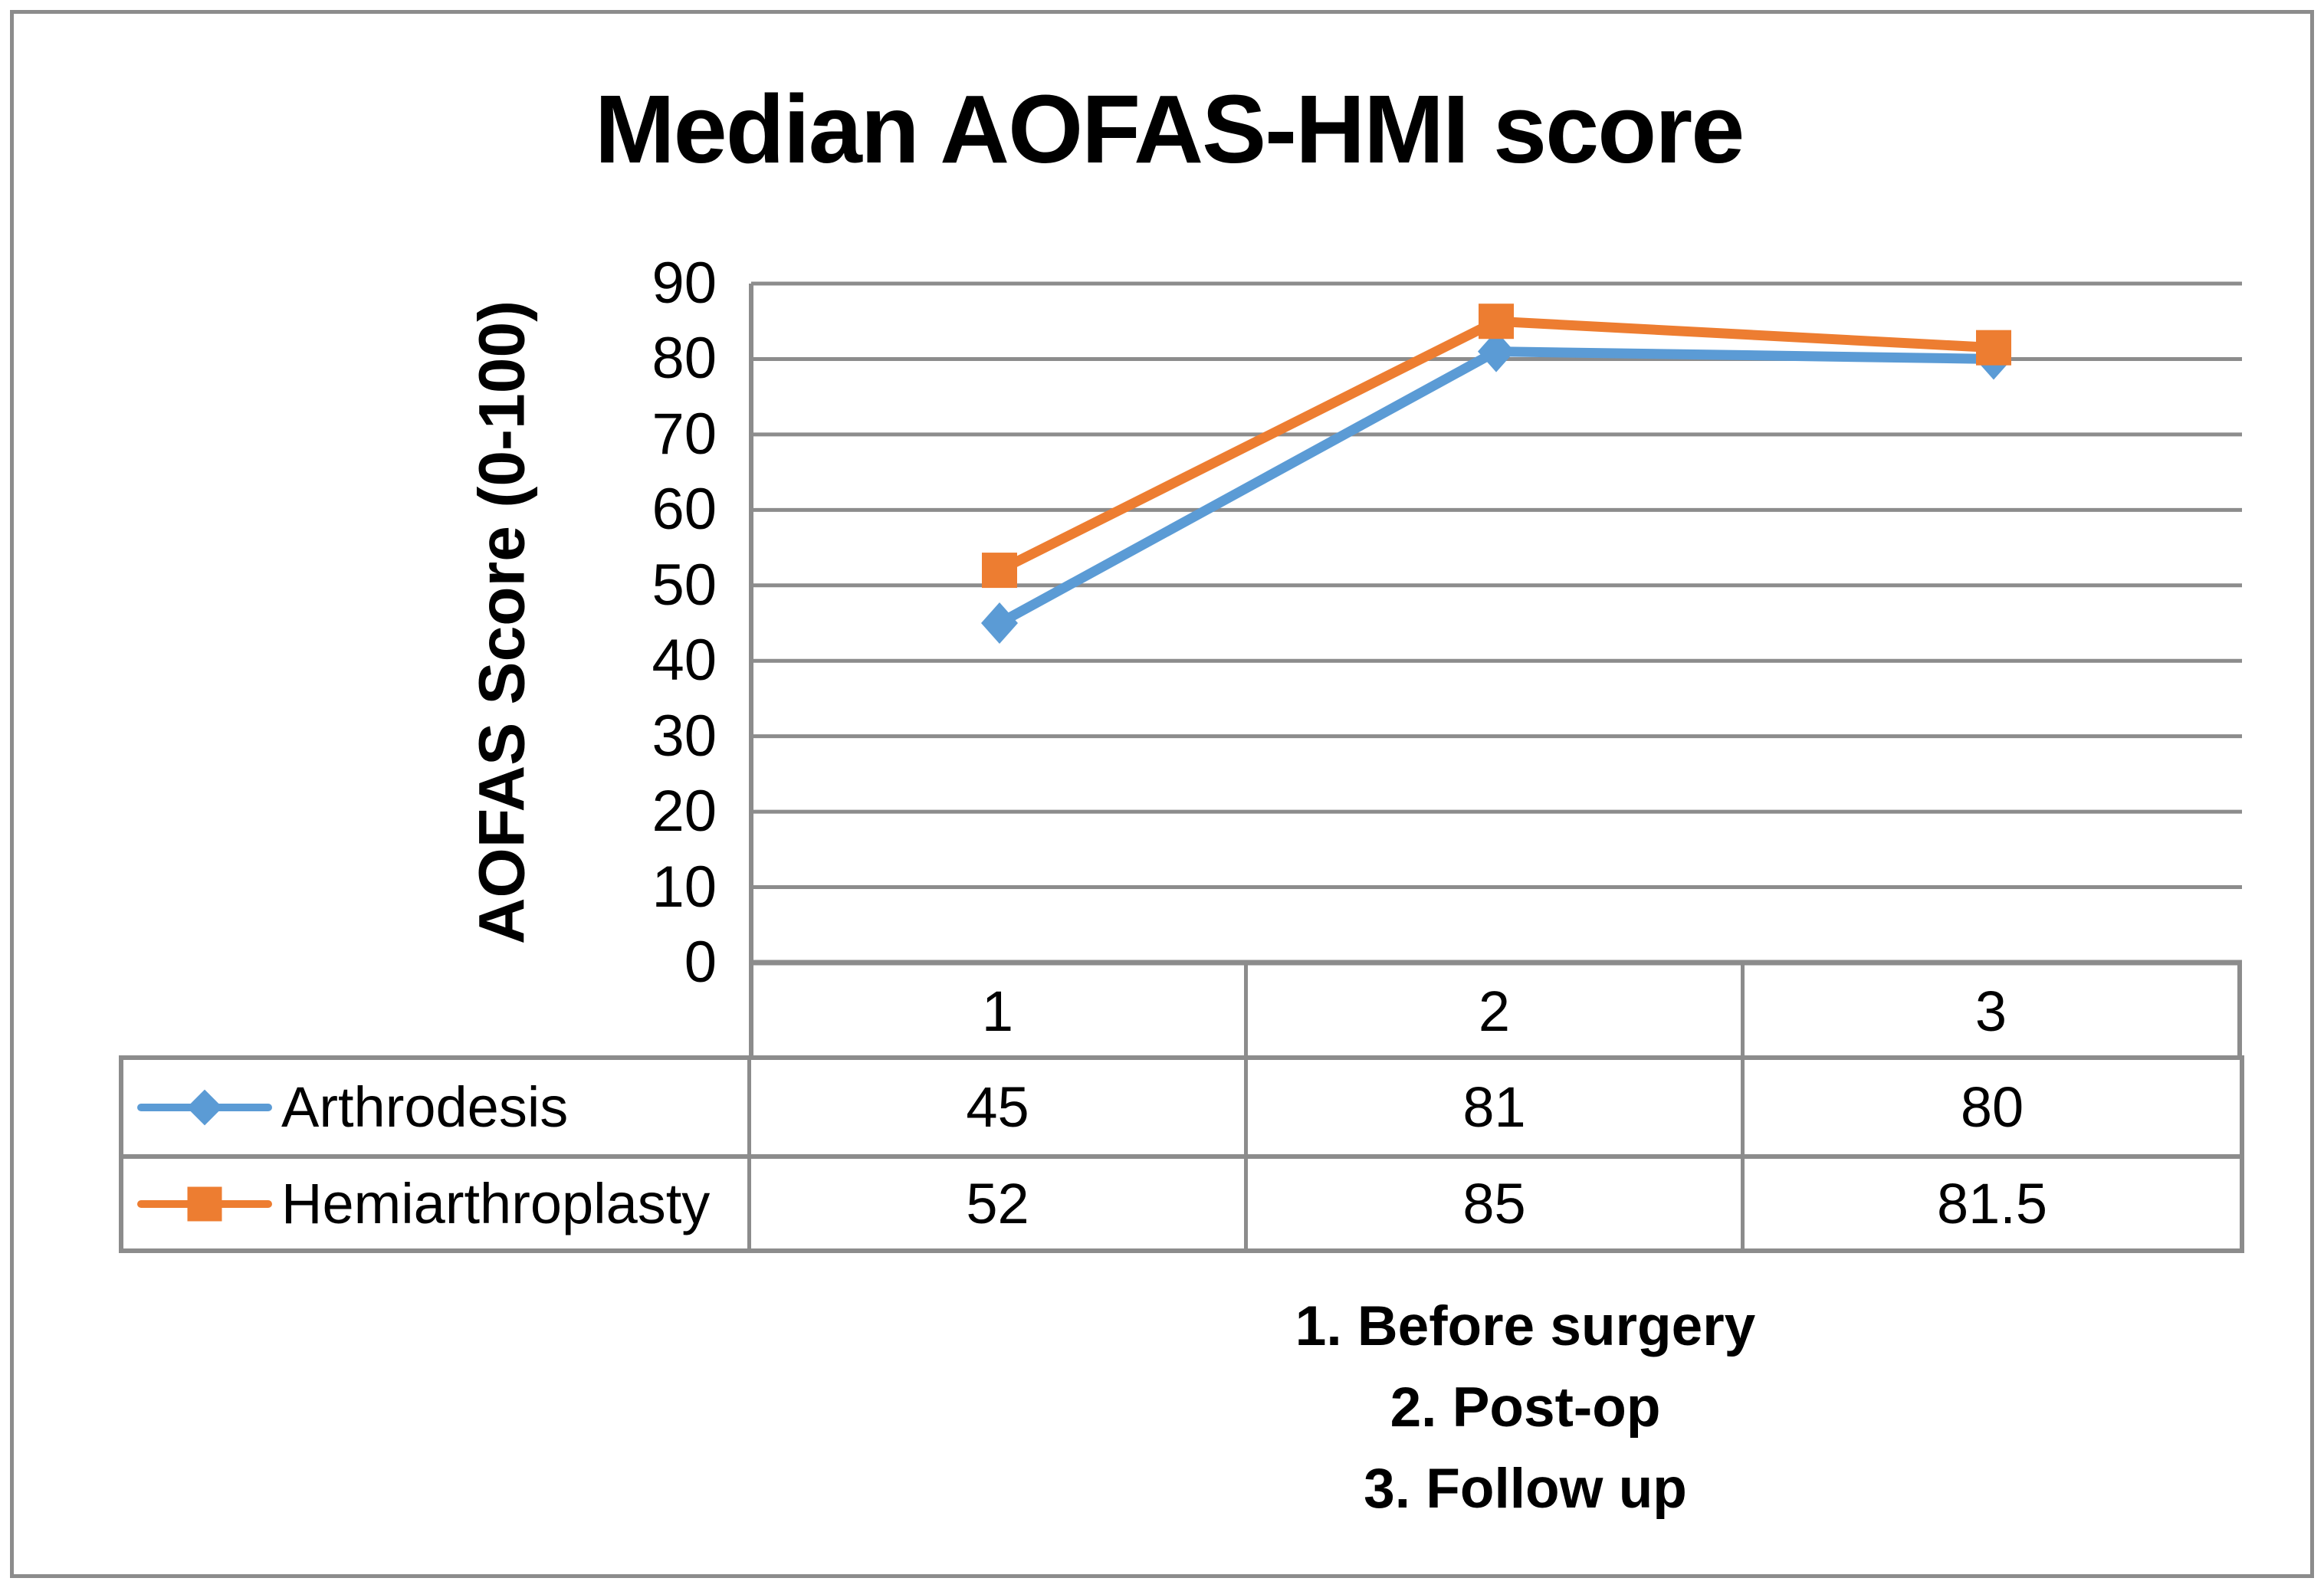  What do you see at coordinates (684, 887) in the screenshot?
I see `y-tick-label: 10` at bounding box center [684, 887].